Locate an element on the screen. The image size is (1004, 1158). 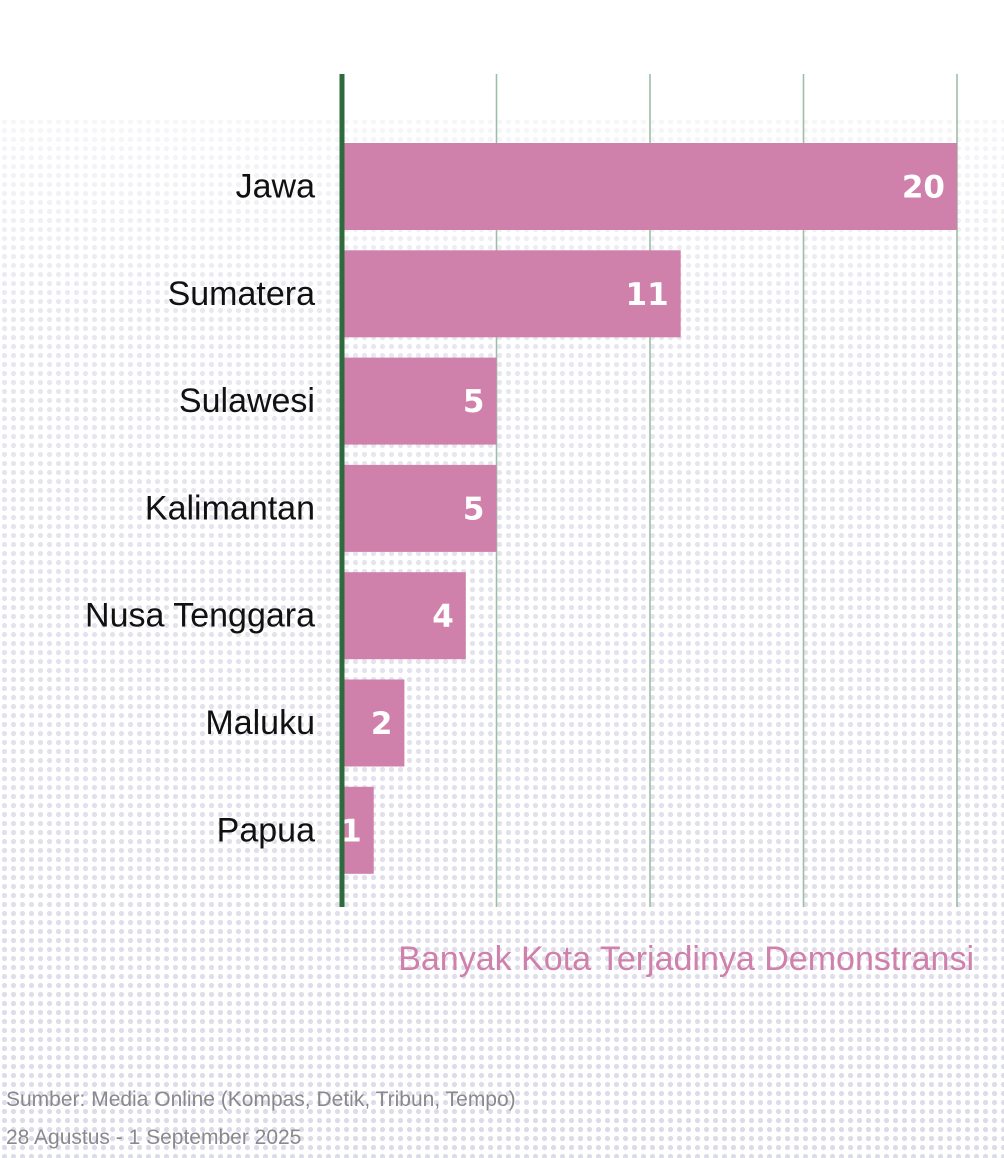
value-label: 11 is located at coordinates (647, 295).